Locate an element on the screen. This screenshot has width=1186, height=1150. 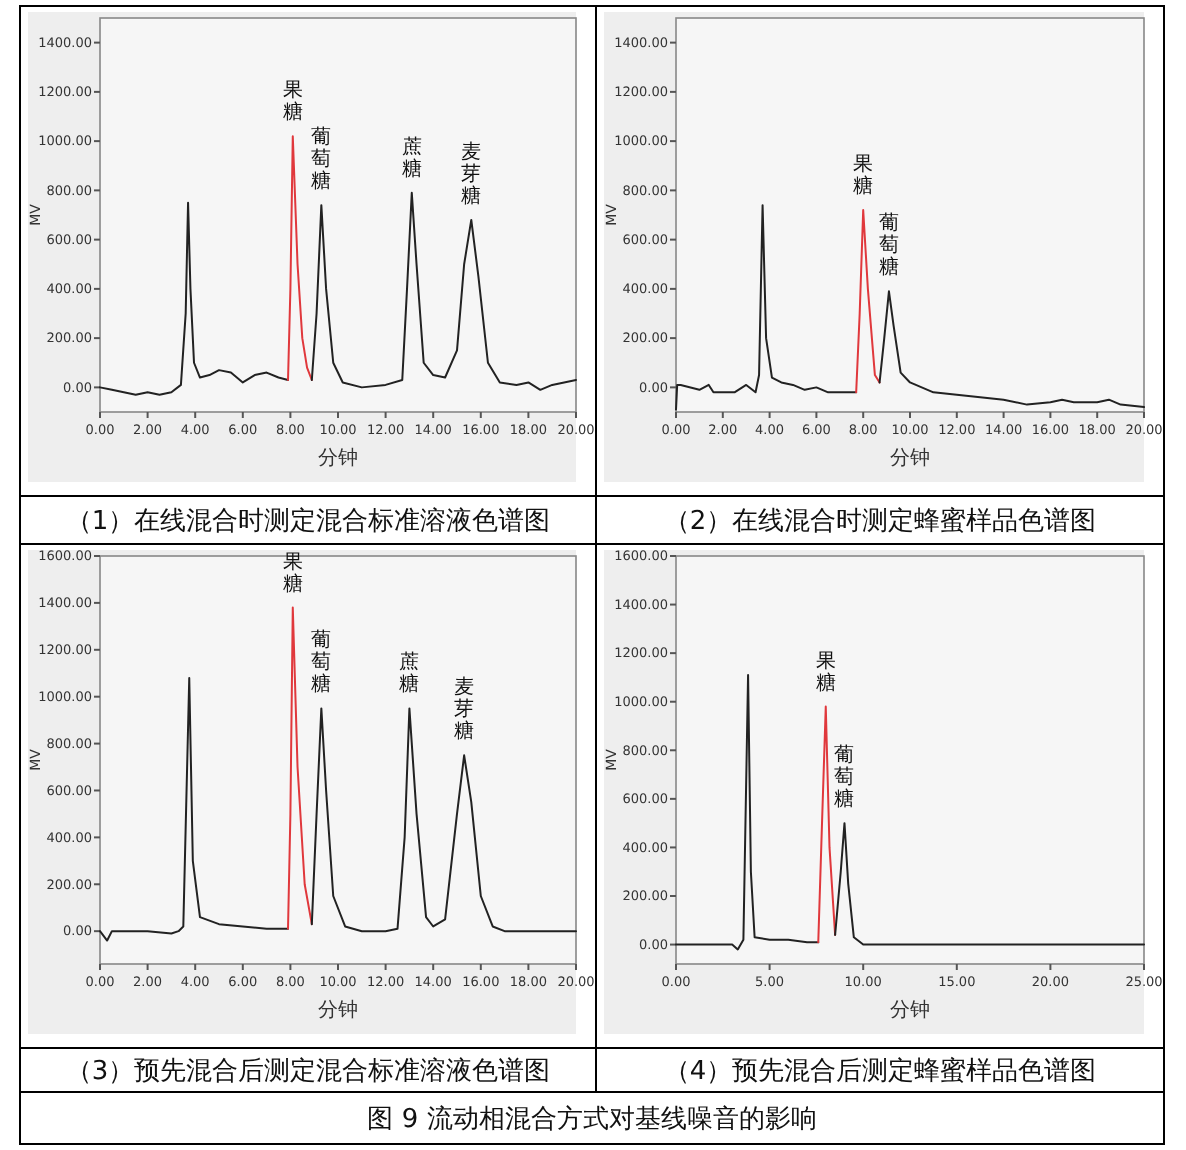
text: （2）在线混合时测定蜂蜜样品色谱图 is located at coordinates (880, 521).